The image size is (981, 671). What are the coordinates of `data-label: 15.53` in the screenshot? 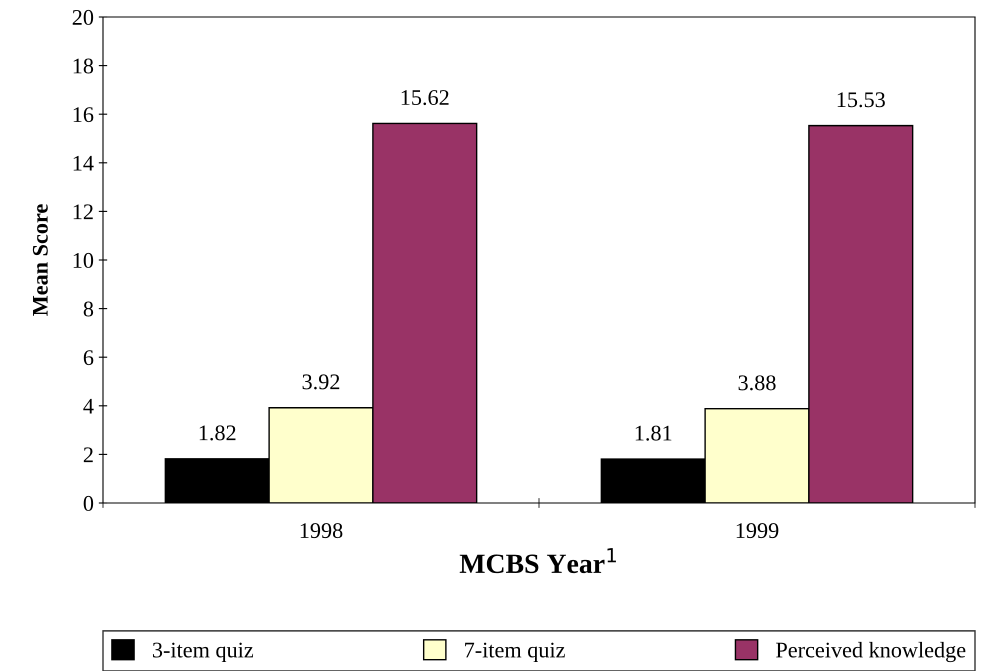 It's located at (861, 100).